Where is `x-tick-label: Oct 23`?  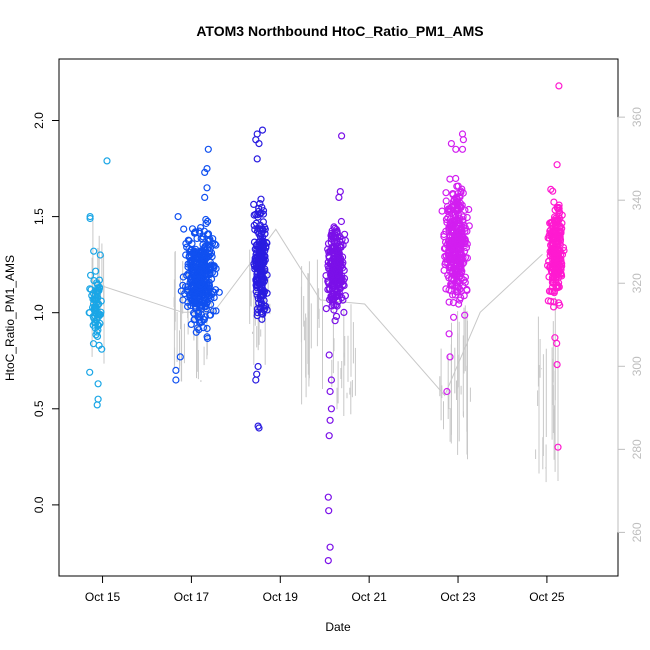 x-tick-label: Oct 23 is located at coordinates (458, 597).